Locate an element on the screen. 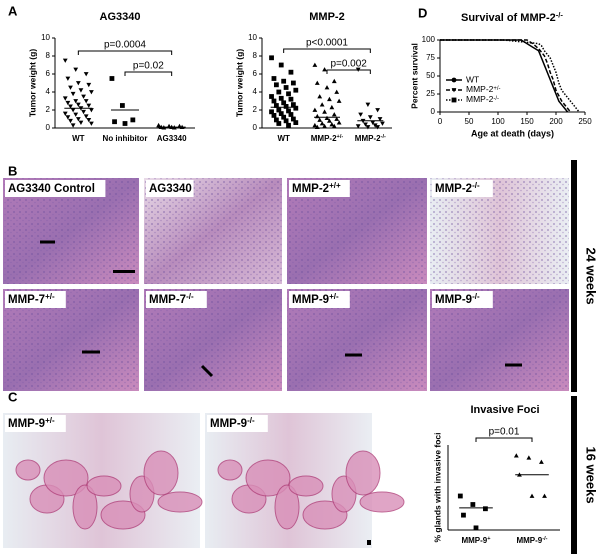 The height and width of the screenshot is (554, 600). image-label: MMP-7-/- is located at coordinates (171, 299).